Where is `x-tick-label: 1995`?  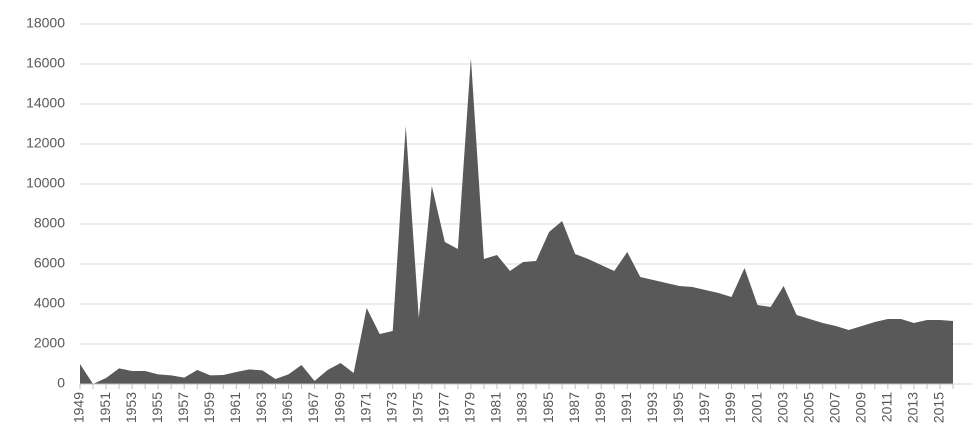
x-tick-label: 1995 is located at coordinates (678, 407).